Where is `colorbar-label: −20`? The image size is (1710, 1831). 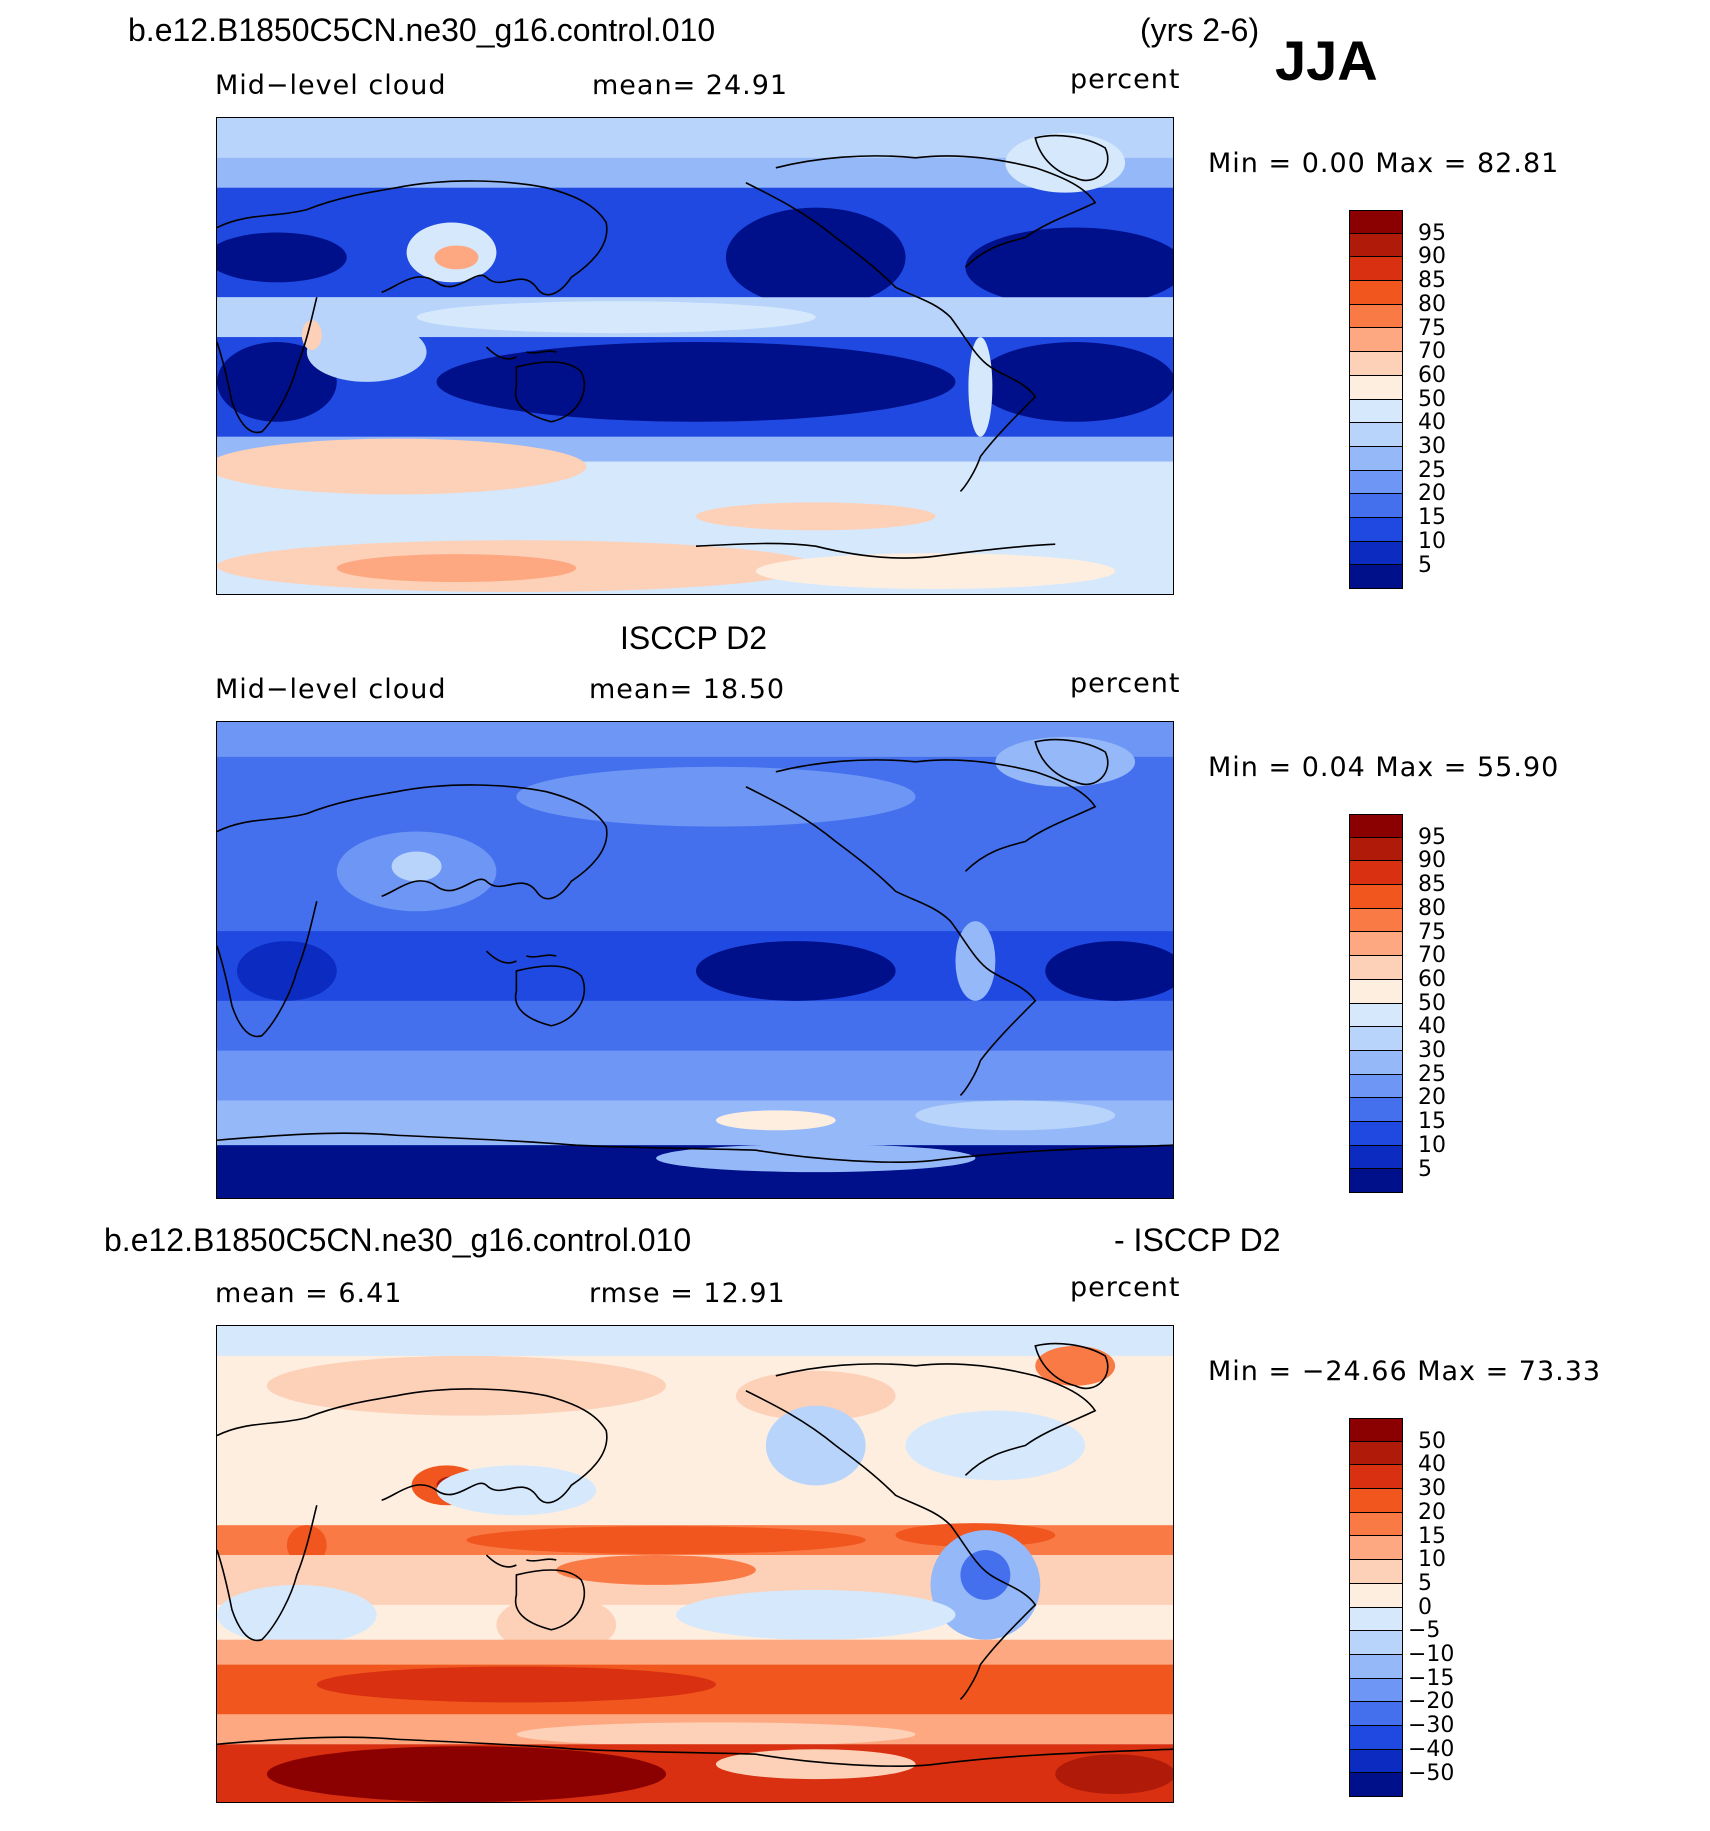 colorbar-label: −20 is located at coordinates (1431, 1702).